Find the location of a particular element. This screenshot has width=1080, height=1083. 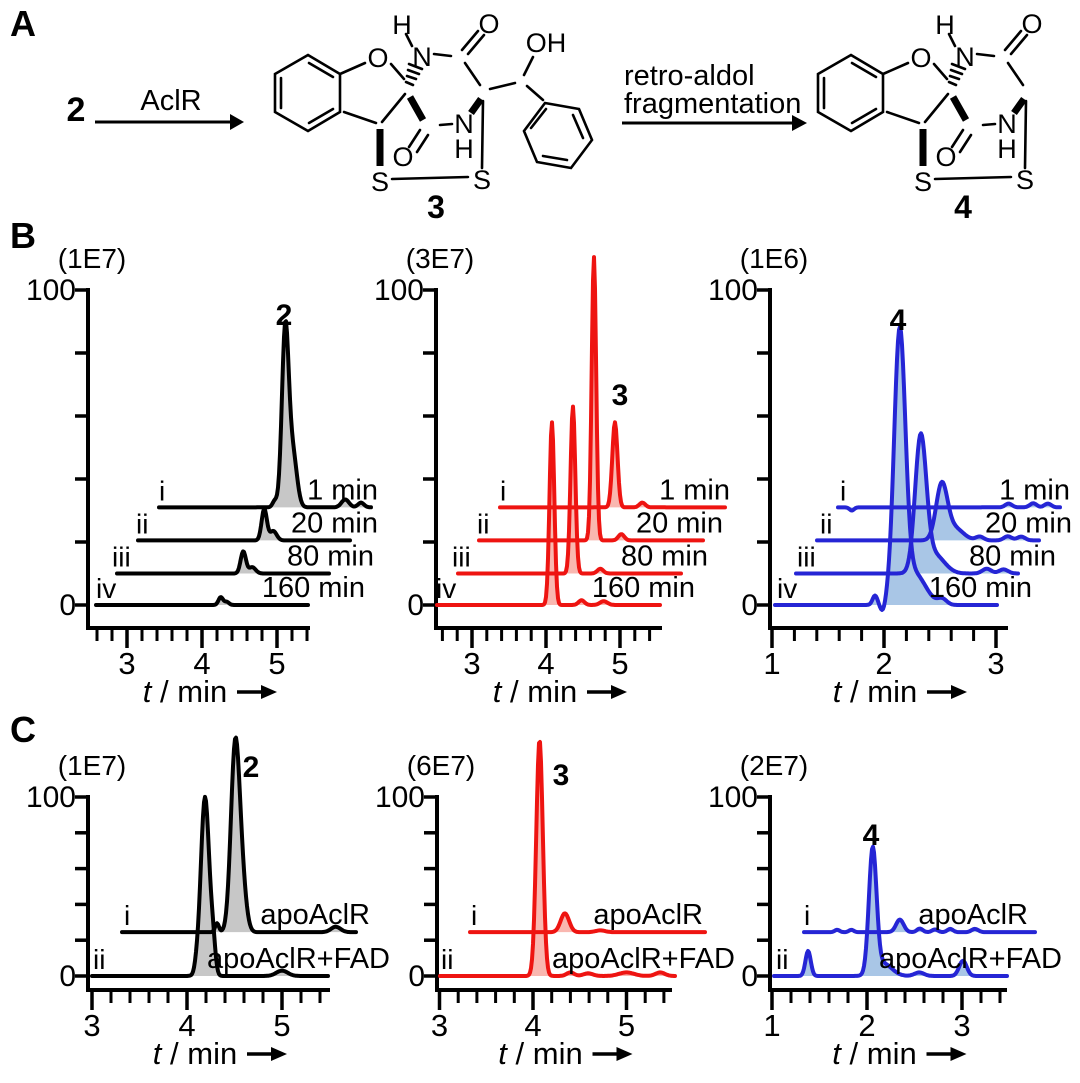

scheme-label-retro-aldol: retro-aldol is located at coordinates (689, 76).